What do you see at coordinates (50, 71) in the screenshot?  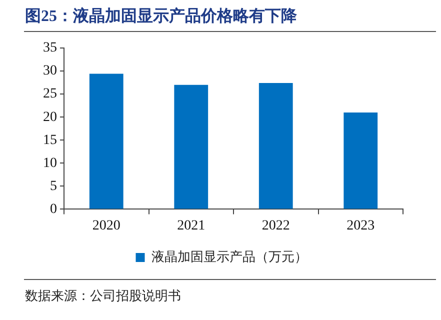 I see `y-tick-label: 30` at bounding box center [50, 71].